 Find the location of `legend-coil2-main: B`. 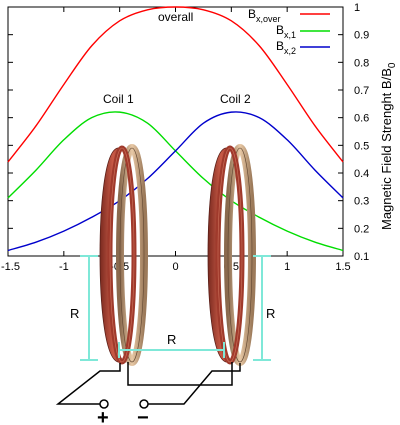

legend-coil2-main: B is located at coordinates (280, 46).